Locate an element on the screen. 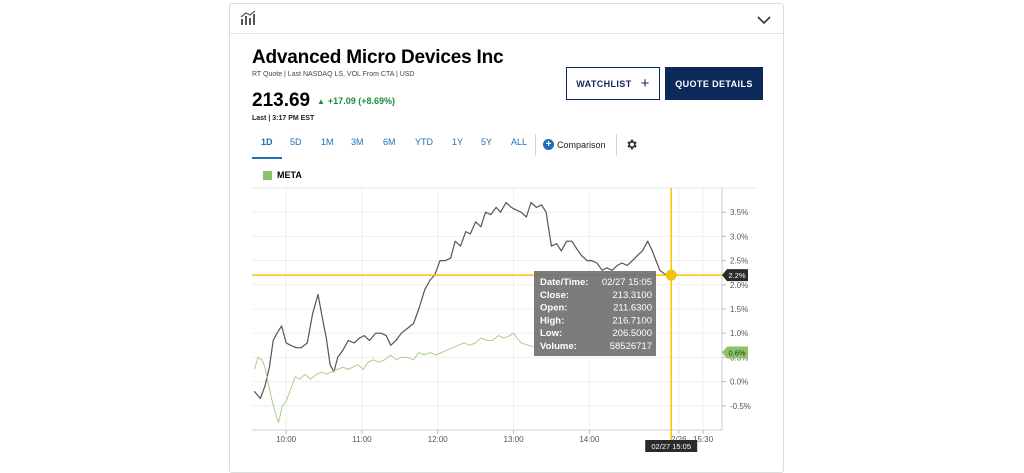  x-tick-label: 2/26 is located at coordinates (679, 439).